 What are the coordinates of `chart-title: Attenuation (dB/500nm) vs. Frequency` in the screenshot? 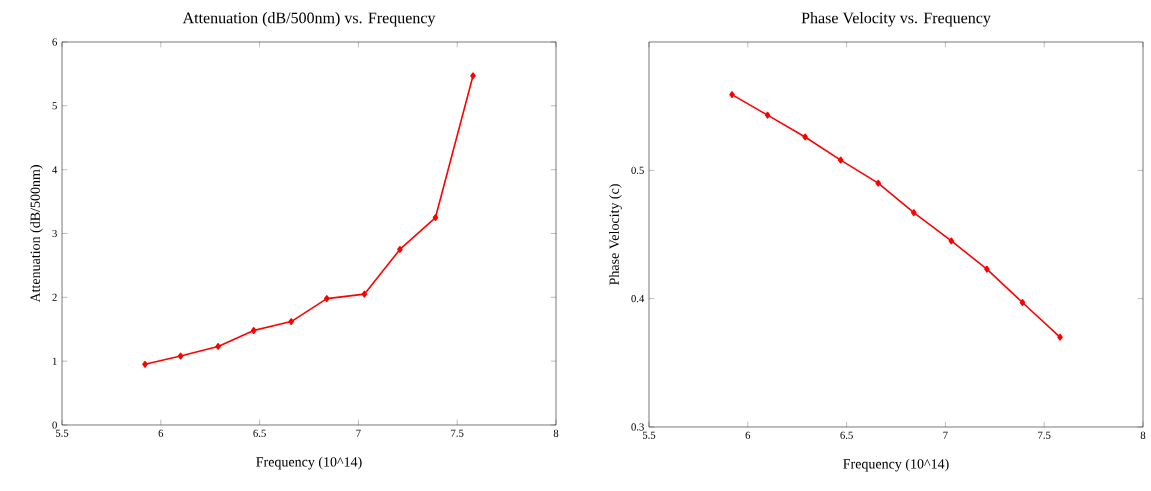 It's located at (309, 19).